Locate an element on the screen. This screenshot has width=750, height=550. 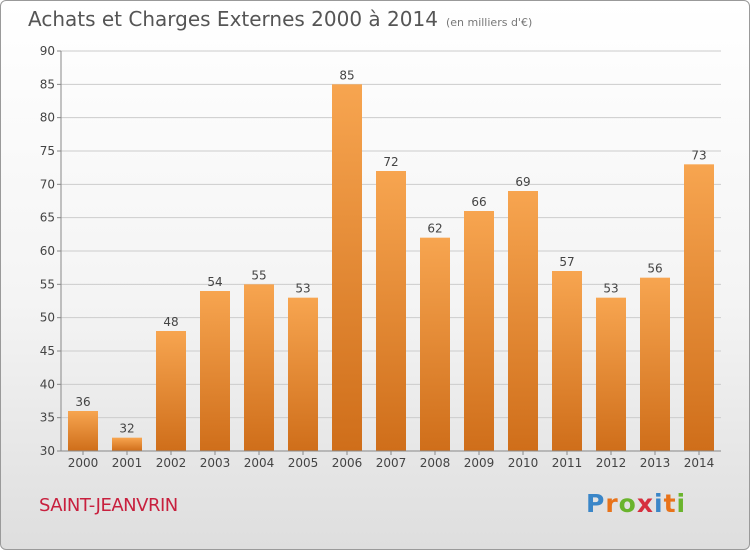
proxiti-logo: Proxiti is located at coordinates (636, 503).